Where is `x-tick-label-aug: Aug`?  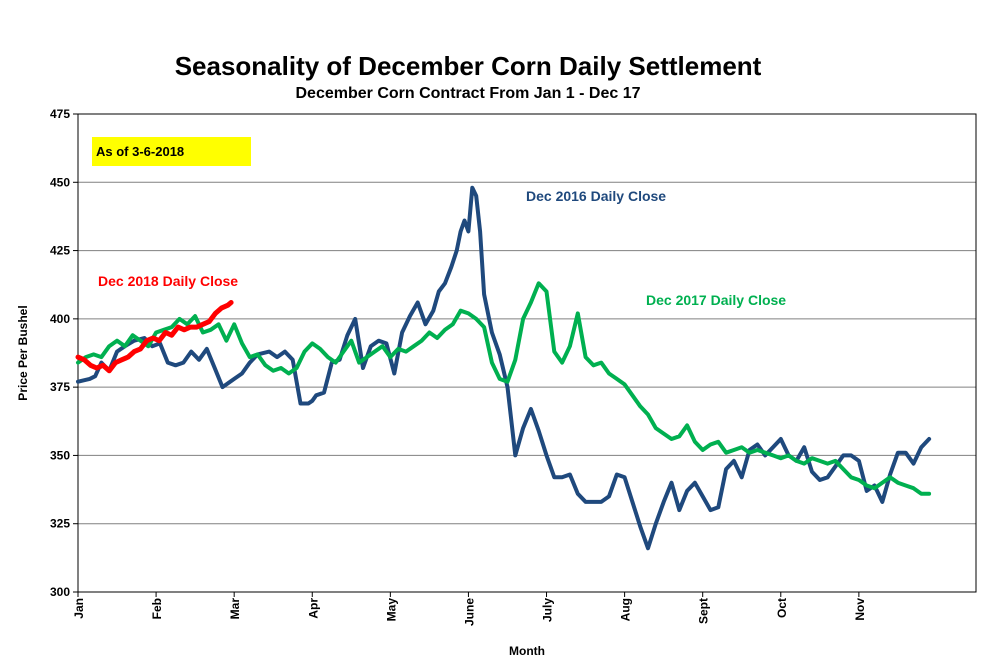
x-tick-label-aug: Aug is located at coordinates (626, 609).